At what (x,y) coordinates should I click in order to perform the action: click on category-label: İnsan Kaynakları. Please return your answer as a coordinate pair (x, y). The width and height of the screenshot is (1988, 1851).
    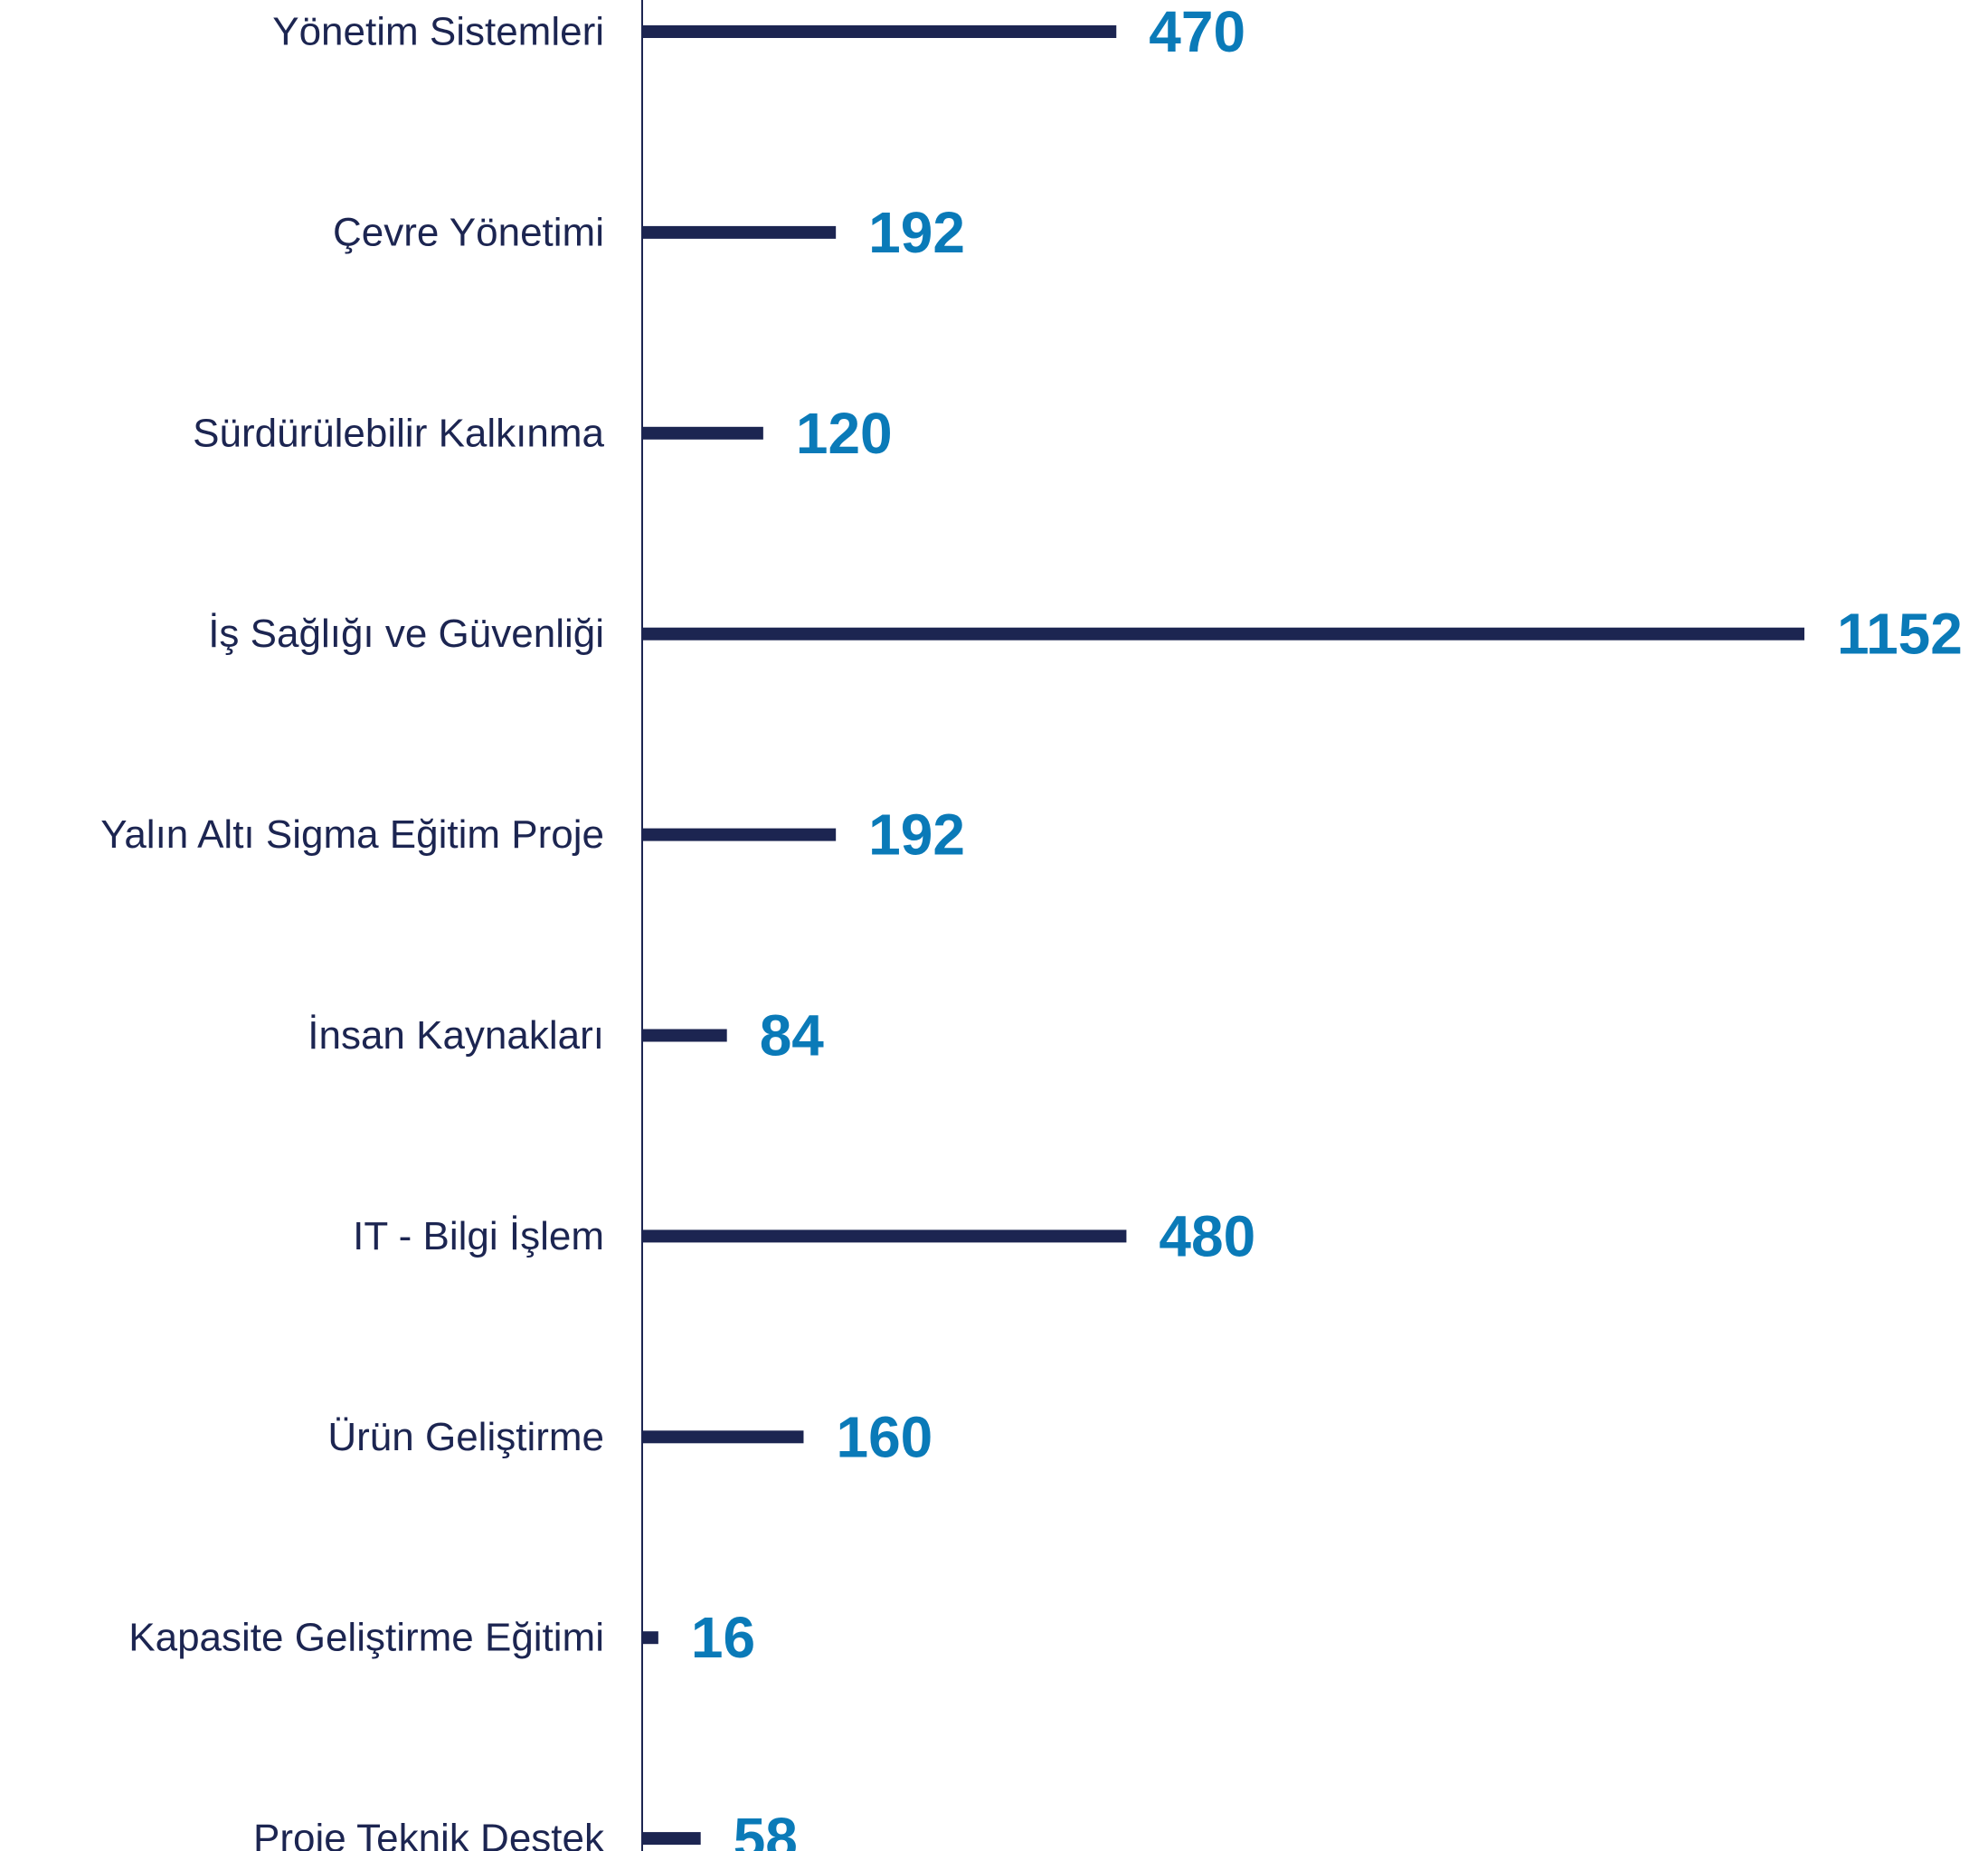
    Looking at the image, I should click on (456, 1035).